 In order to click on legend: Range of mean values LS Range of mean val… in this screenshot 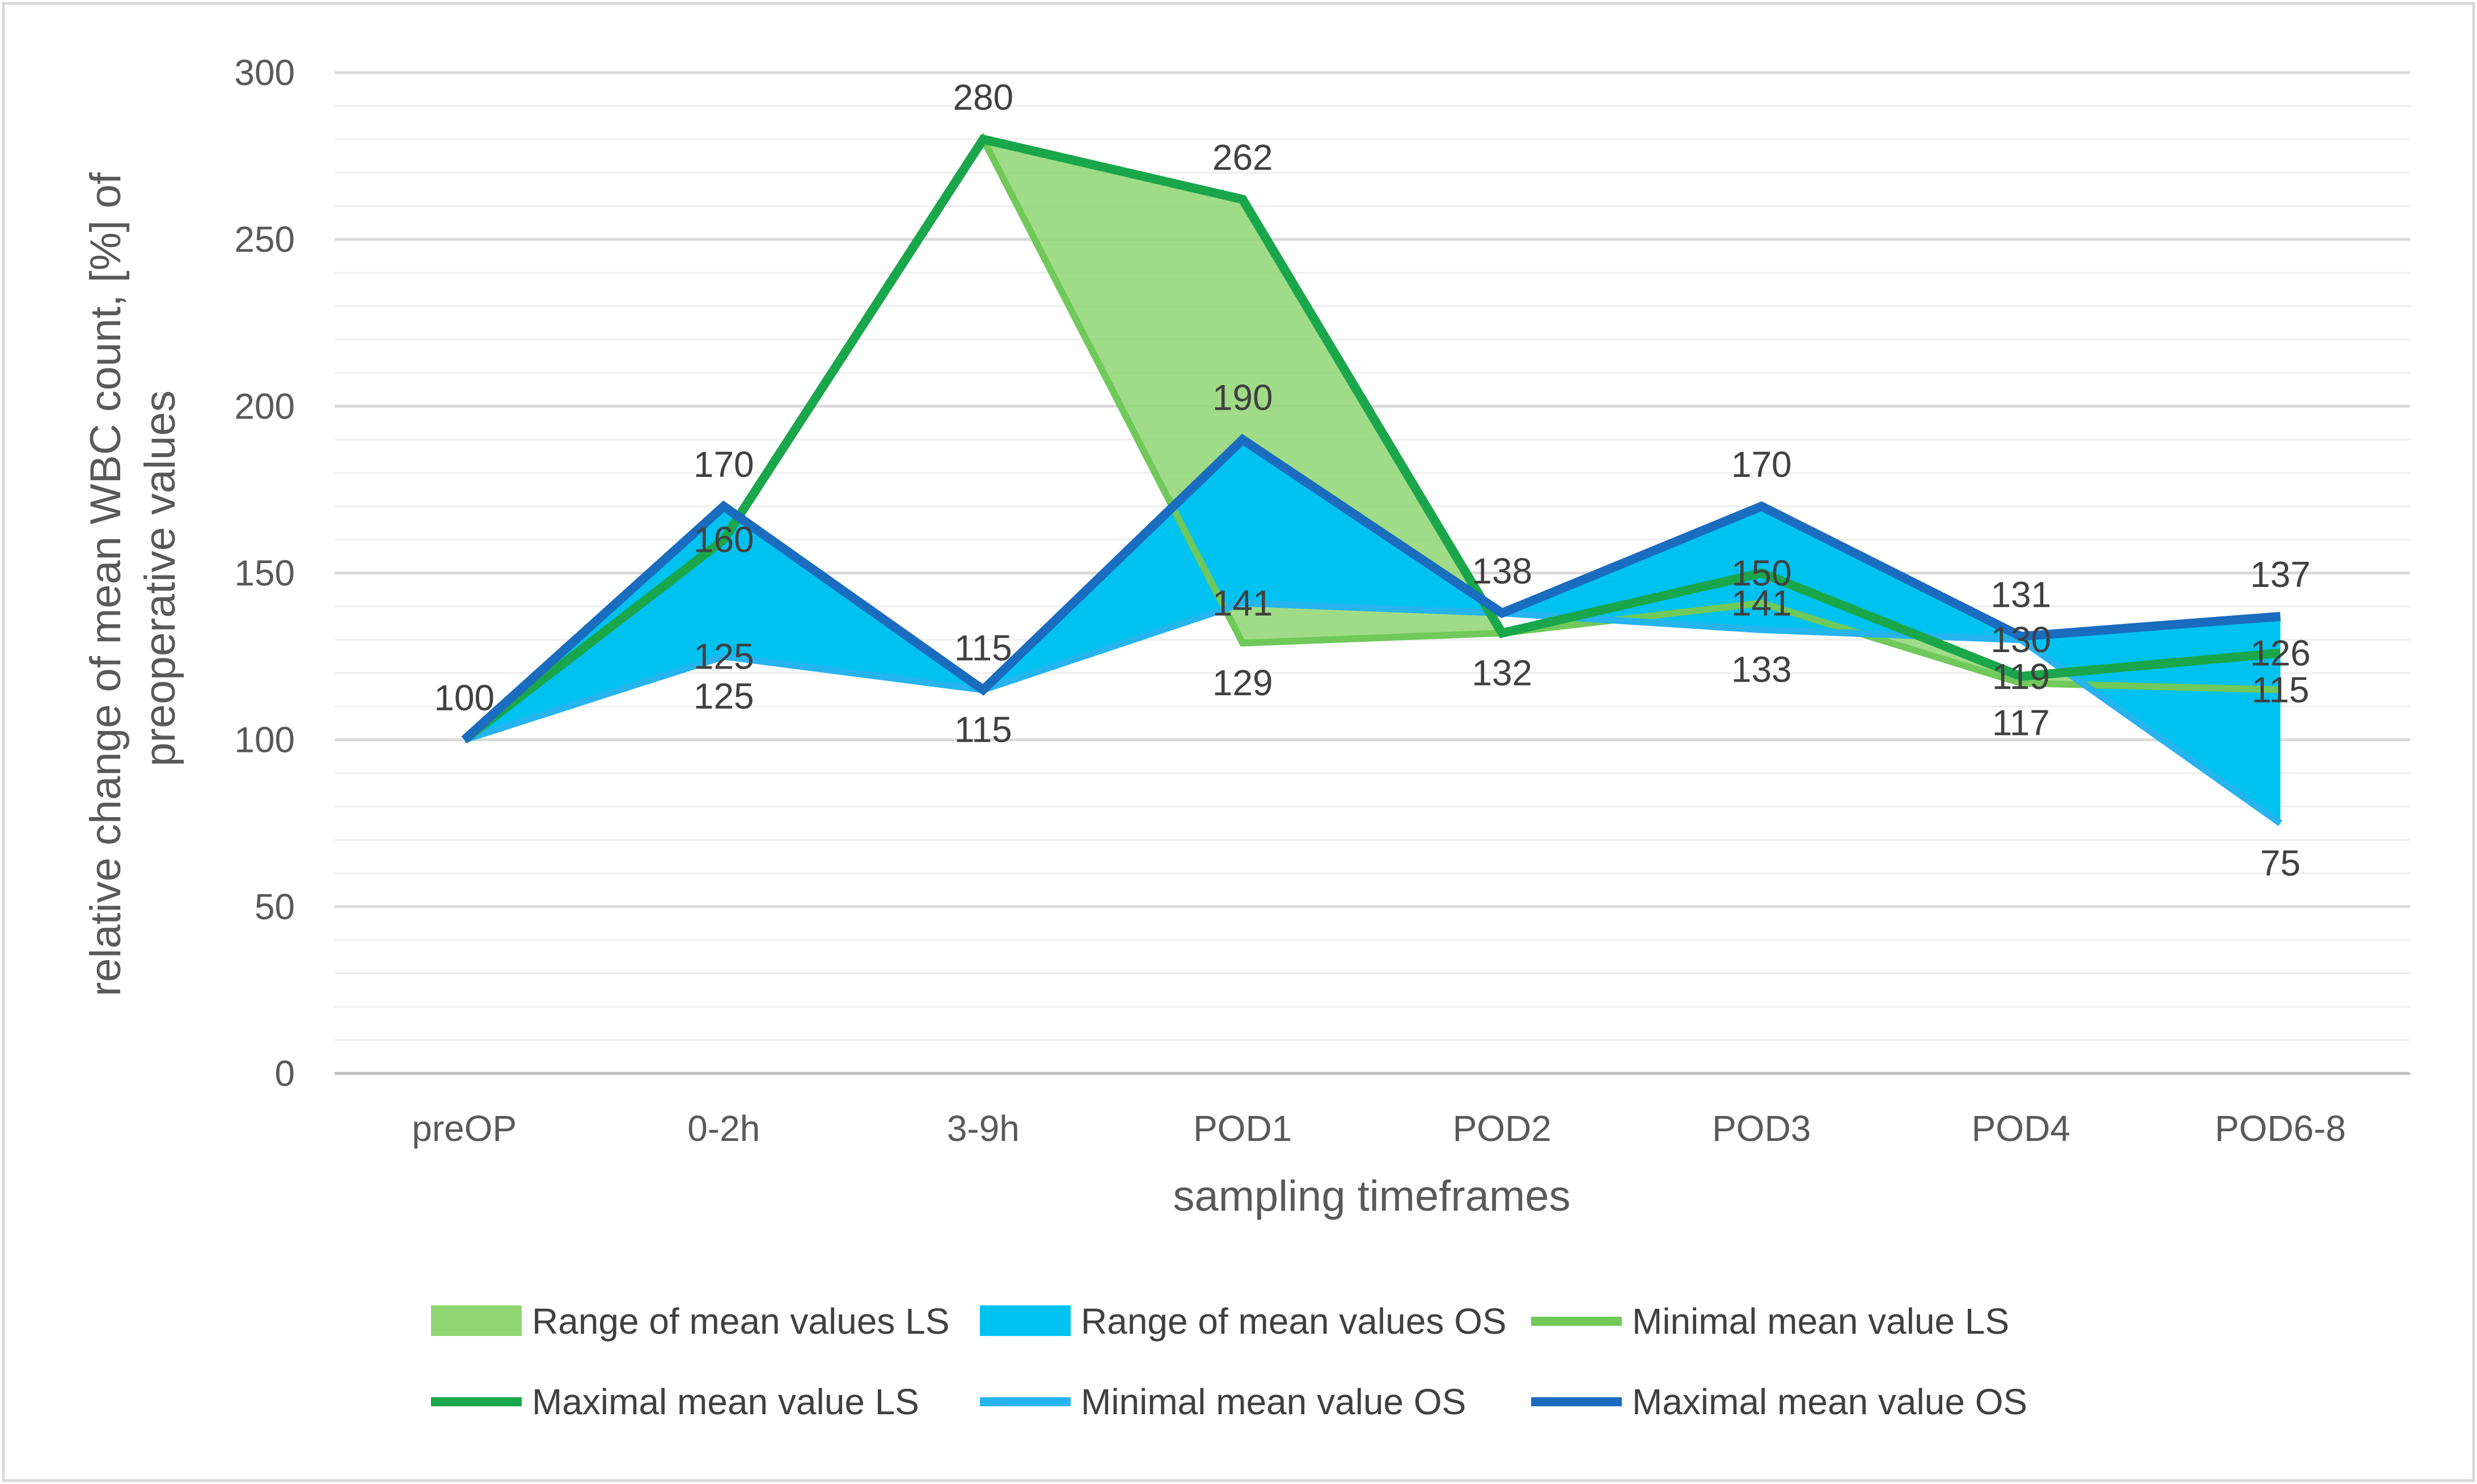, I will do `click(1229, 1361)`.